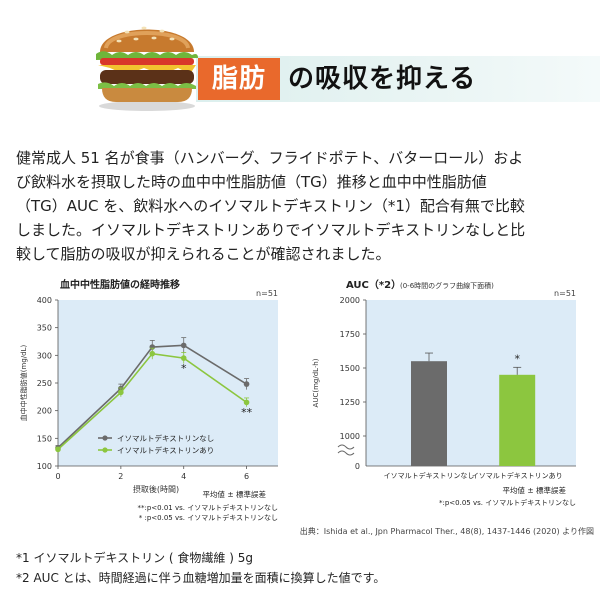 Image resolution: width=600 pixels, height=600 pixels. I want to click on category-label: イソマルトデキストリンあり, so click(517, 475).